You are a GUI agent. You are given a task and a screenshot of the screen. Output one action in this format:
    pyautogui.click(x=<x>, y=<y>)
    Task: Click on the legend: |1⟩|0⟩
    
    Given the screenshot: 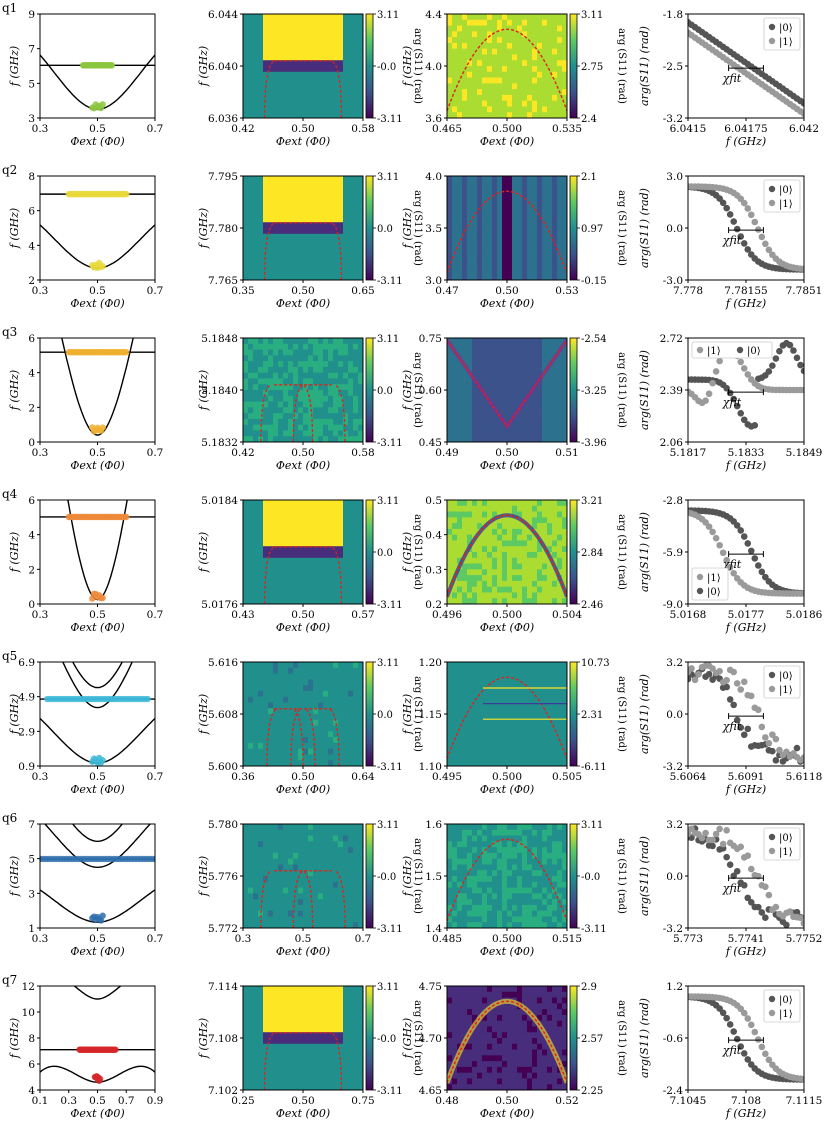 What is the action you would take?
    pyautogui.click(x=732, y=350)
    